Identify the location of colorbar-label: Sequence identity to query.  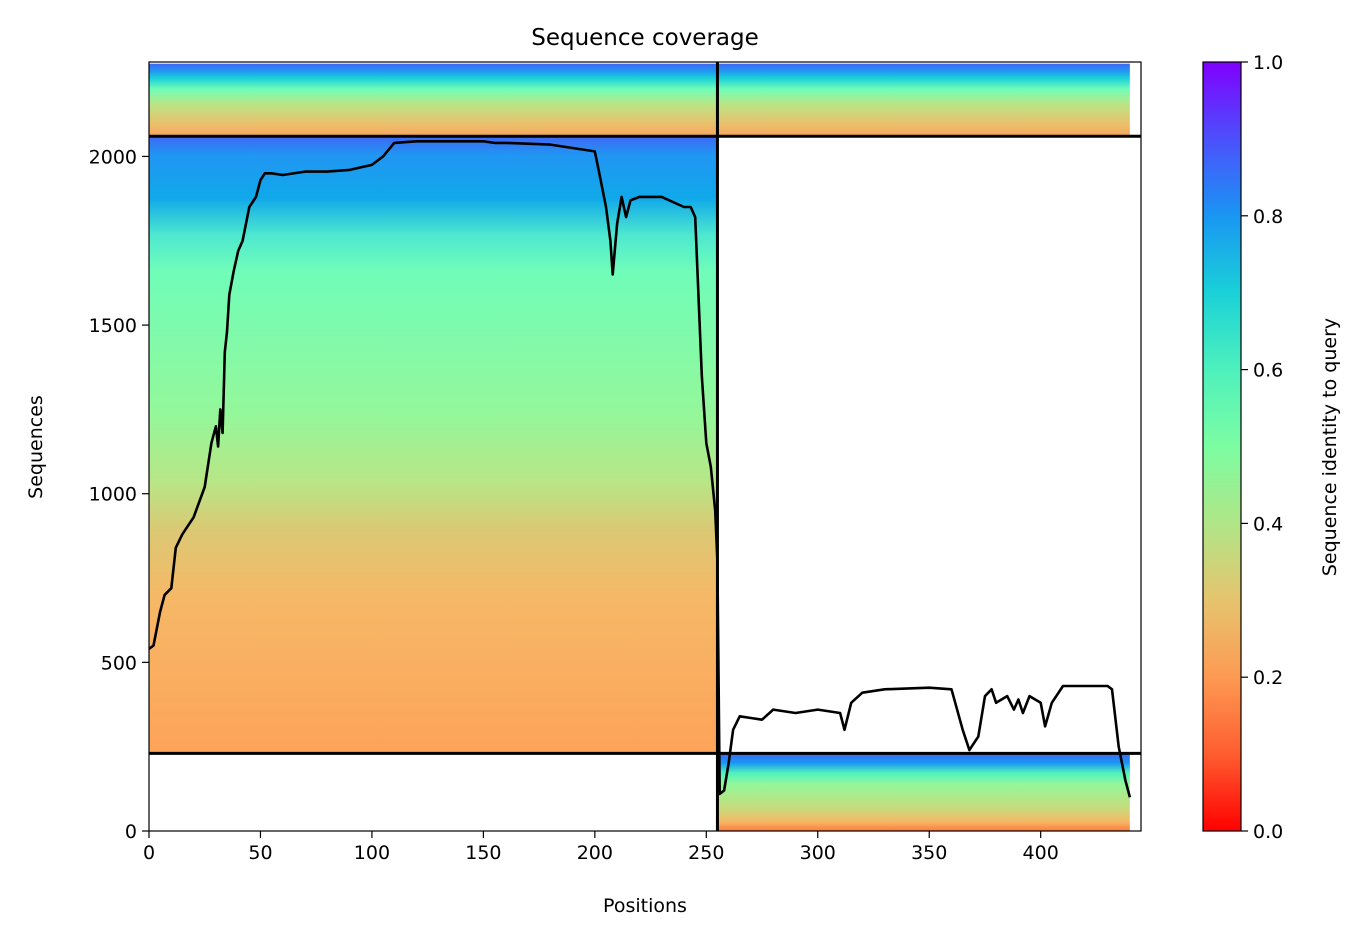
(1330, 447).